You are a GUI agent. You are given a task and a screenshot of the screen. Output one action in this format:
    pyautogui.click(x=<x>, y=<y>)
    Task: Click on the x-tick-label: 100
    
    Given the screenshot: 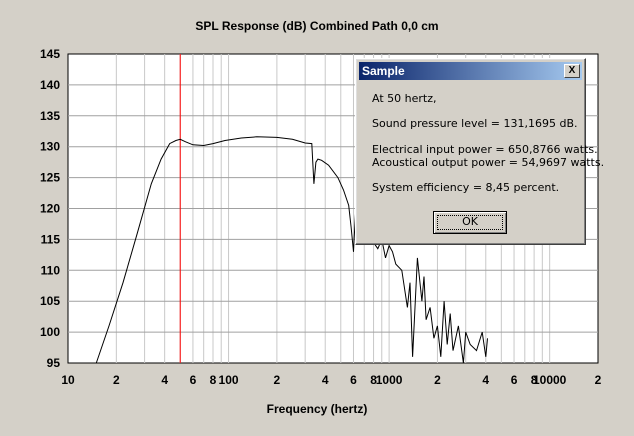 What is the action you would take?
    pyautogui.click(x=229, y=380)
    